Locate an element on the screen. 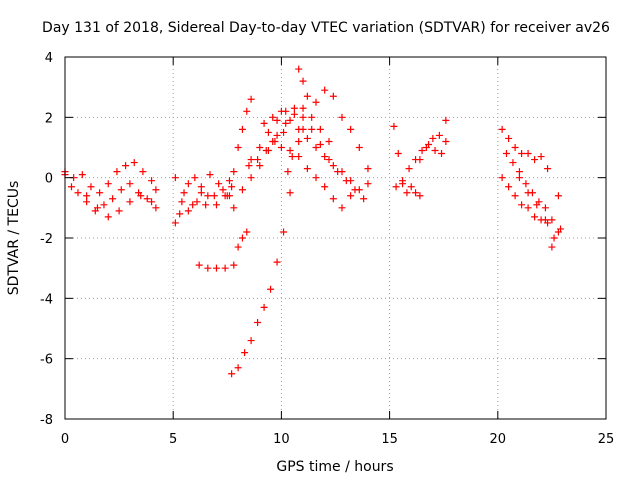 Image resolution: width=640 pixels, height=480 pixels. x-tick-label: 20 is located at coordinates (498, 439).